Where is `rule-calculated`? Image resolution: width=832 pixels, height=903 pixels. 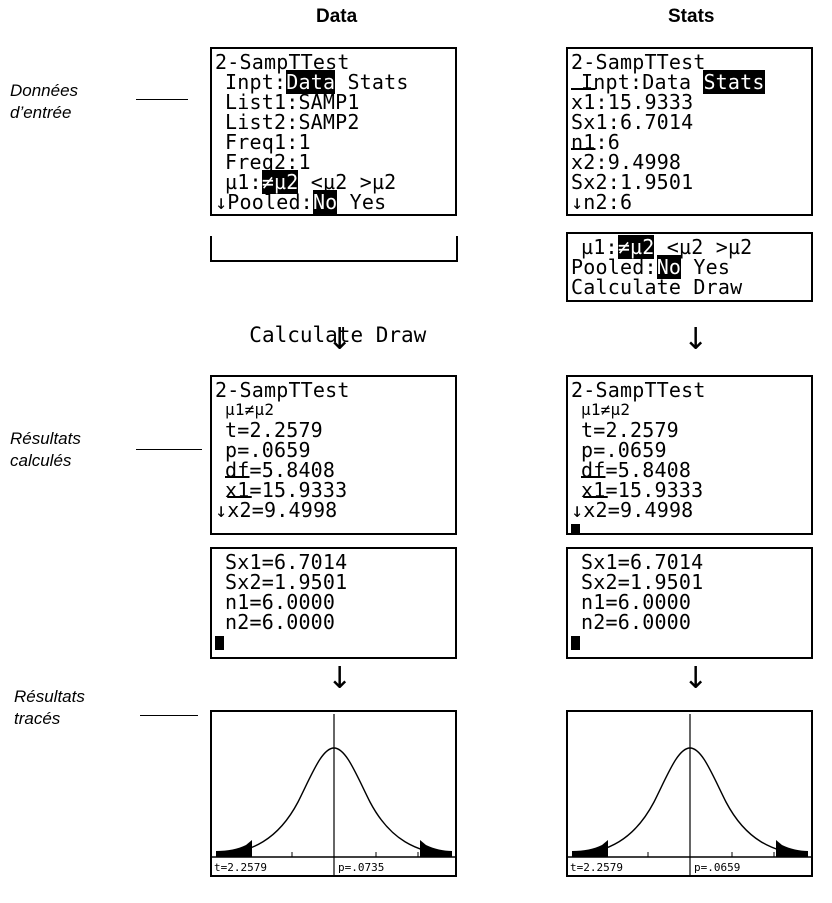
rule-calculated is located at coordinates (169, 449).